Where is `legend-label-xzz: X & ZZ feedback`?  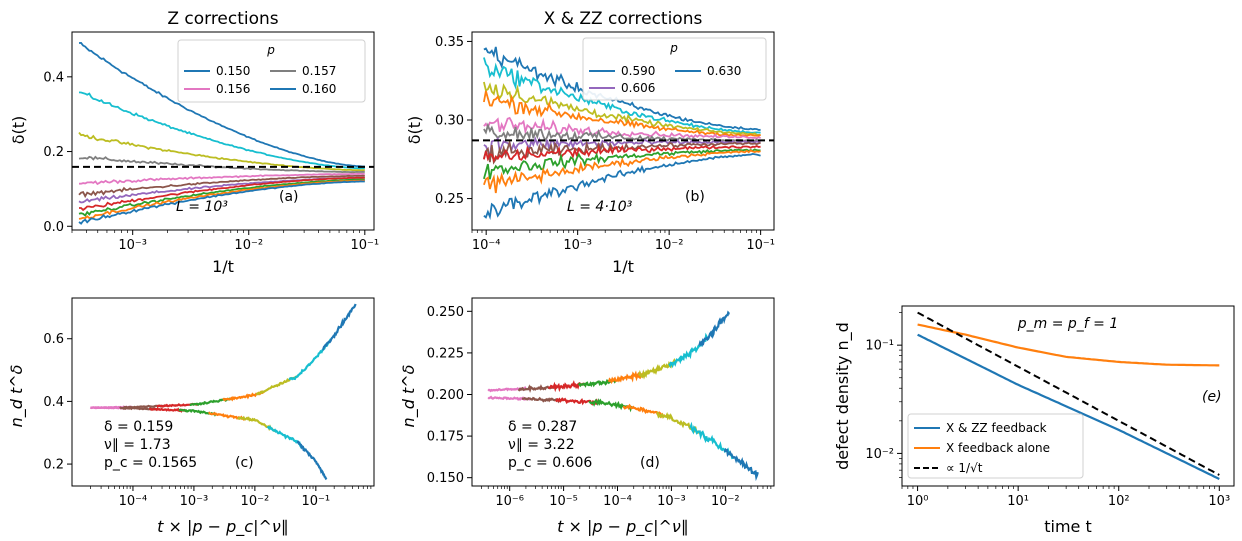
legend-label-xzz: X & ZZ feedback is located at coordinates (996, 428).